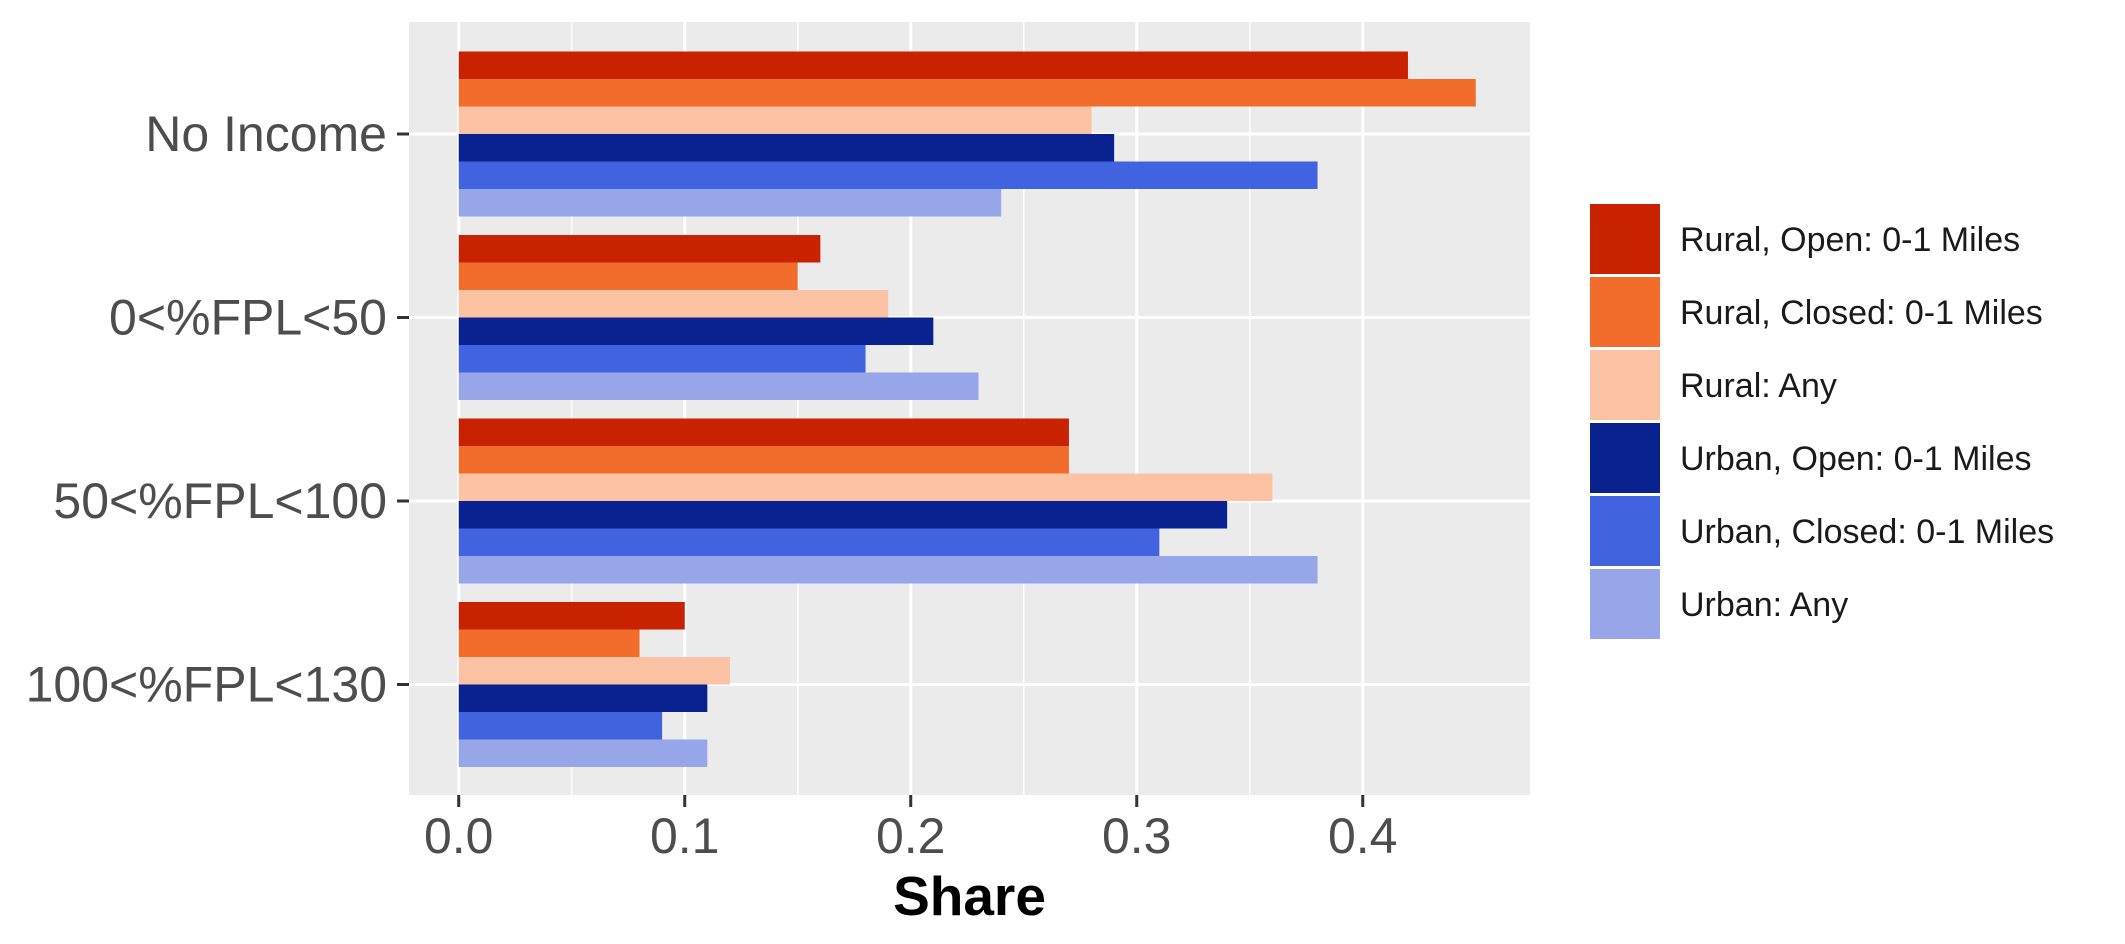 Image resolution: width=2125 pixels, height=944 pixels. I want to click on y-tick-label: No Income, so click(266, 134).